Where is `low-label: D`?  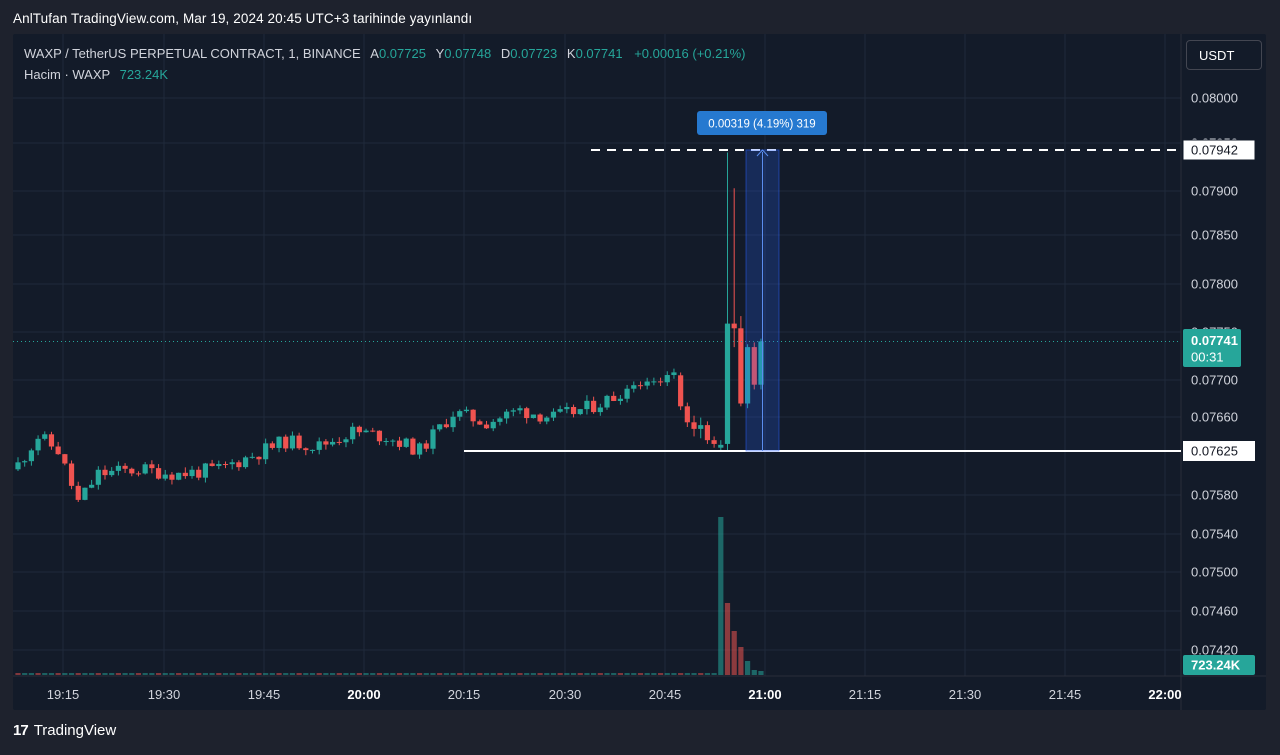 low-label: D is located at coordinates (505, 53).